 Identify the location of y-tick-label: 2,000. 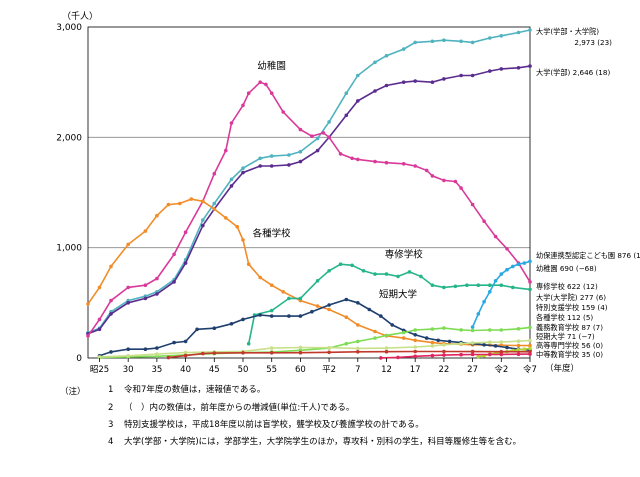
(69, 138).